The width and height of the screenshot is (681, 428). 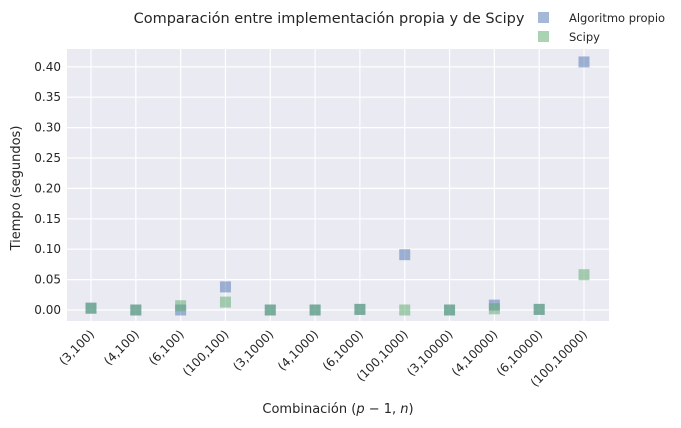 I want to click on legend-label-algoritmo-propio: Algoritmo propio, so click(x=617, y=18).